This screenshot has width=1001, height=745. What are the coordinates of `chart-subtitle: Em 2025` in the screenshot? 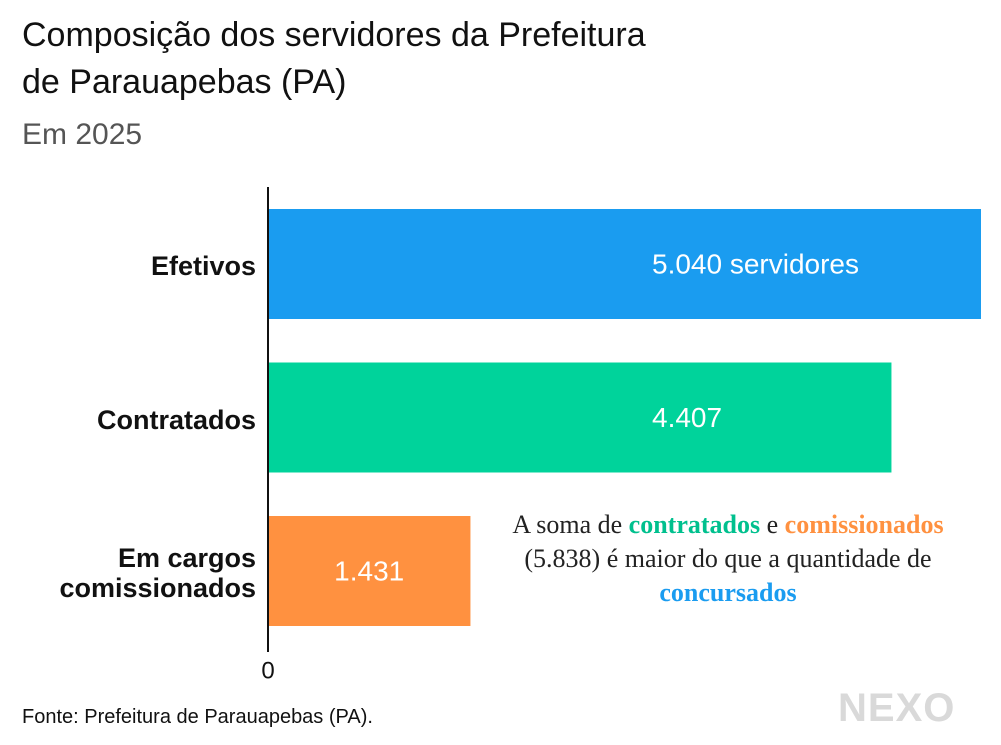 It's located at (82, 134).